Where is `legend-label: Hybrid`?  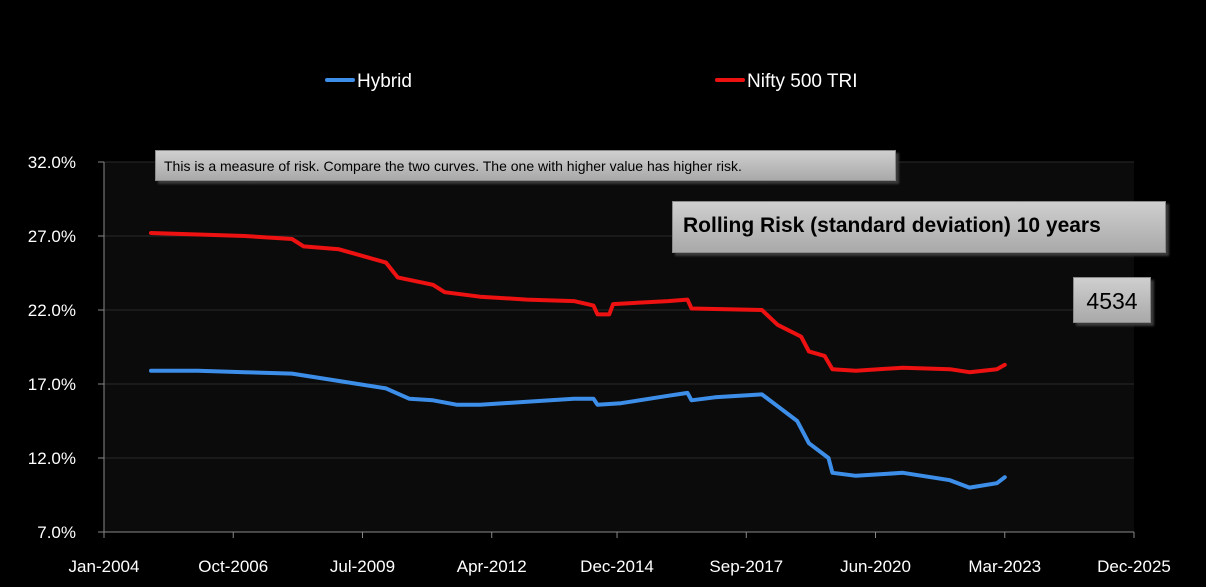 legend-label: Hybrid is located at coordinates (384, 81).